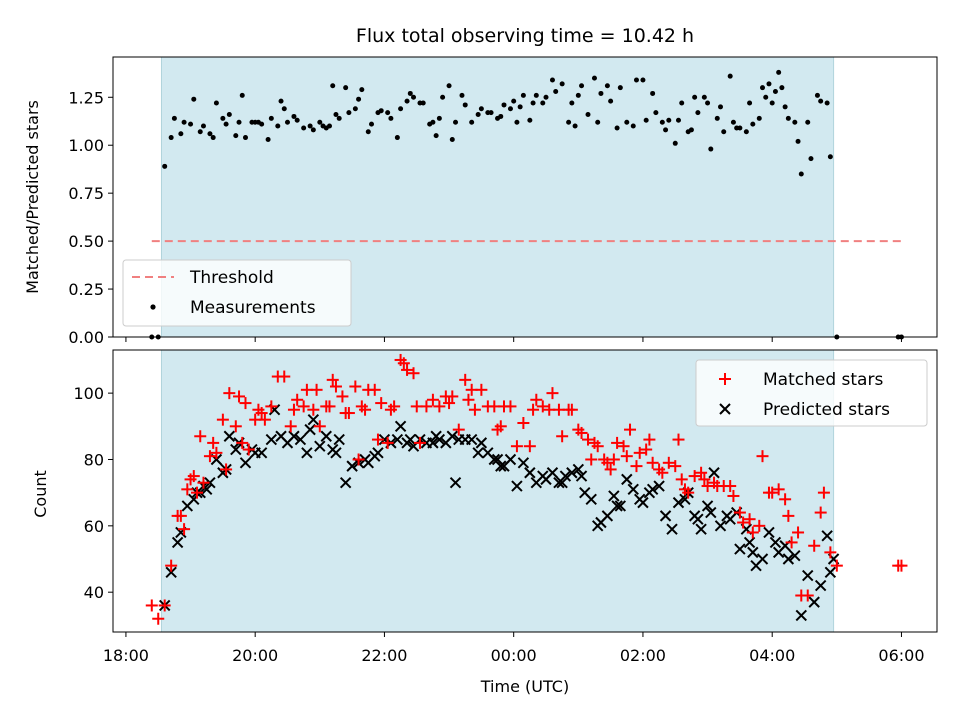  Describe the element at coordinates (126, 655) in the screenshot. I see `time-x-tick-label: 18:00` at that location.